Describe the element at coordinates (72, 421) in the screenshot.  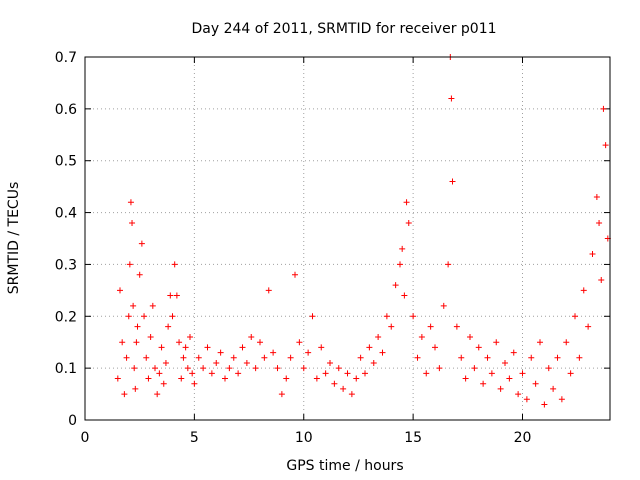
I see `y-tick-label: 0` at that location.